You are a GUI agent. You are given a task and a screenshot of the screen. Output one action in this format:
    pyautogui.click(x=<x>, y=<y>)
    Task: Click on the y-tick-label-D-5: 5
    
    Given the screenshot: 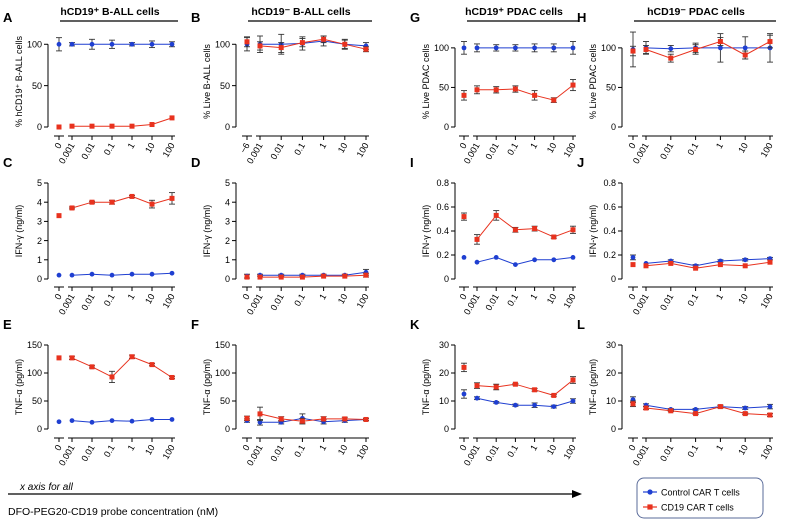 What is the action you would take?
    pyautogui.click(x=227, y=183)
    